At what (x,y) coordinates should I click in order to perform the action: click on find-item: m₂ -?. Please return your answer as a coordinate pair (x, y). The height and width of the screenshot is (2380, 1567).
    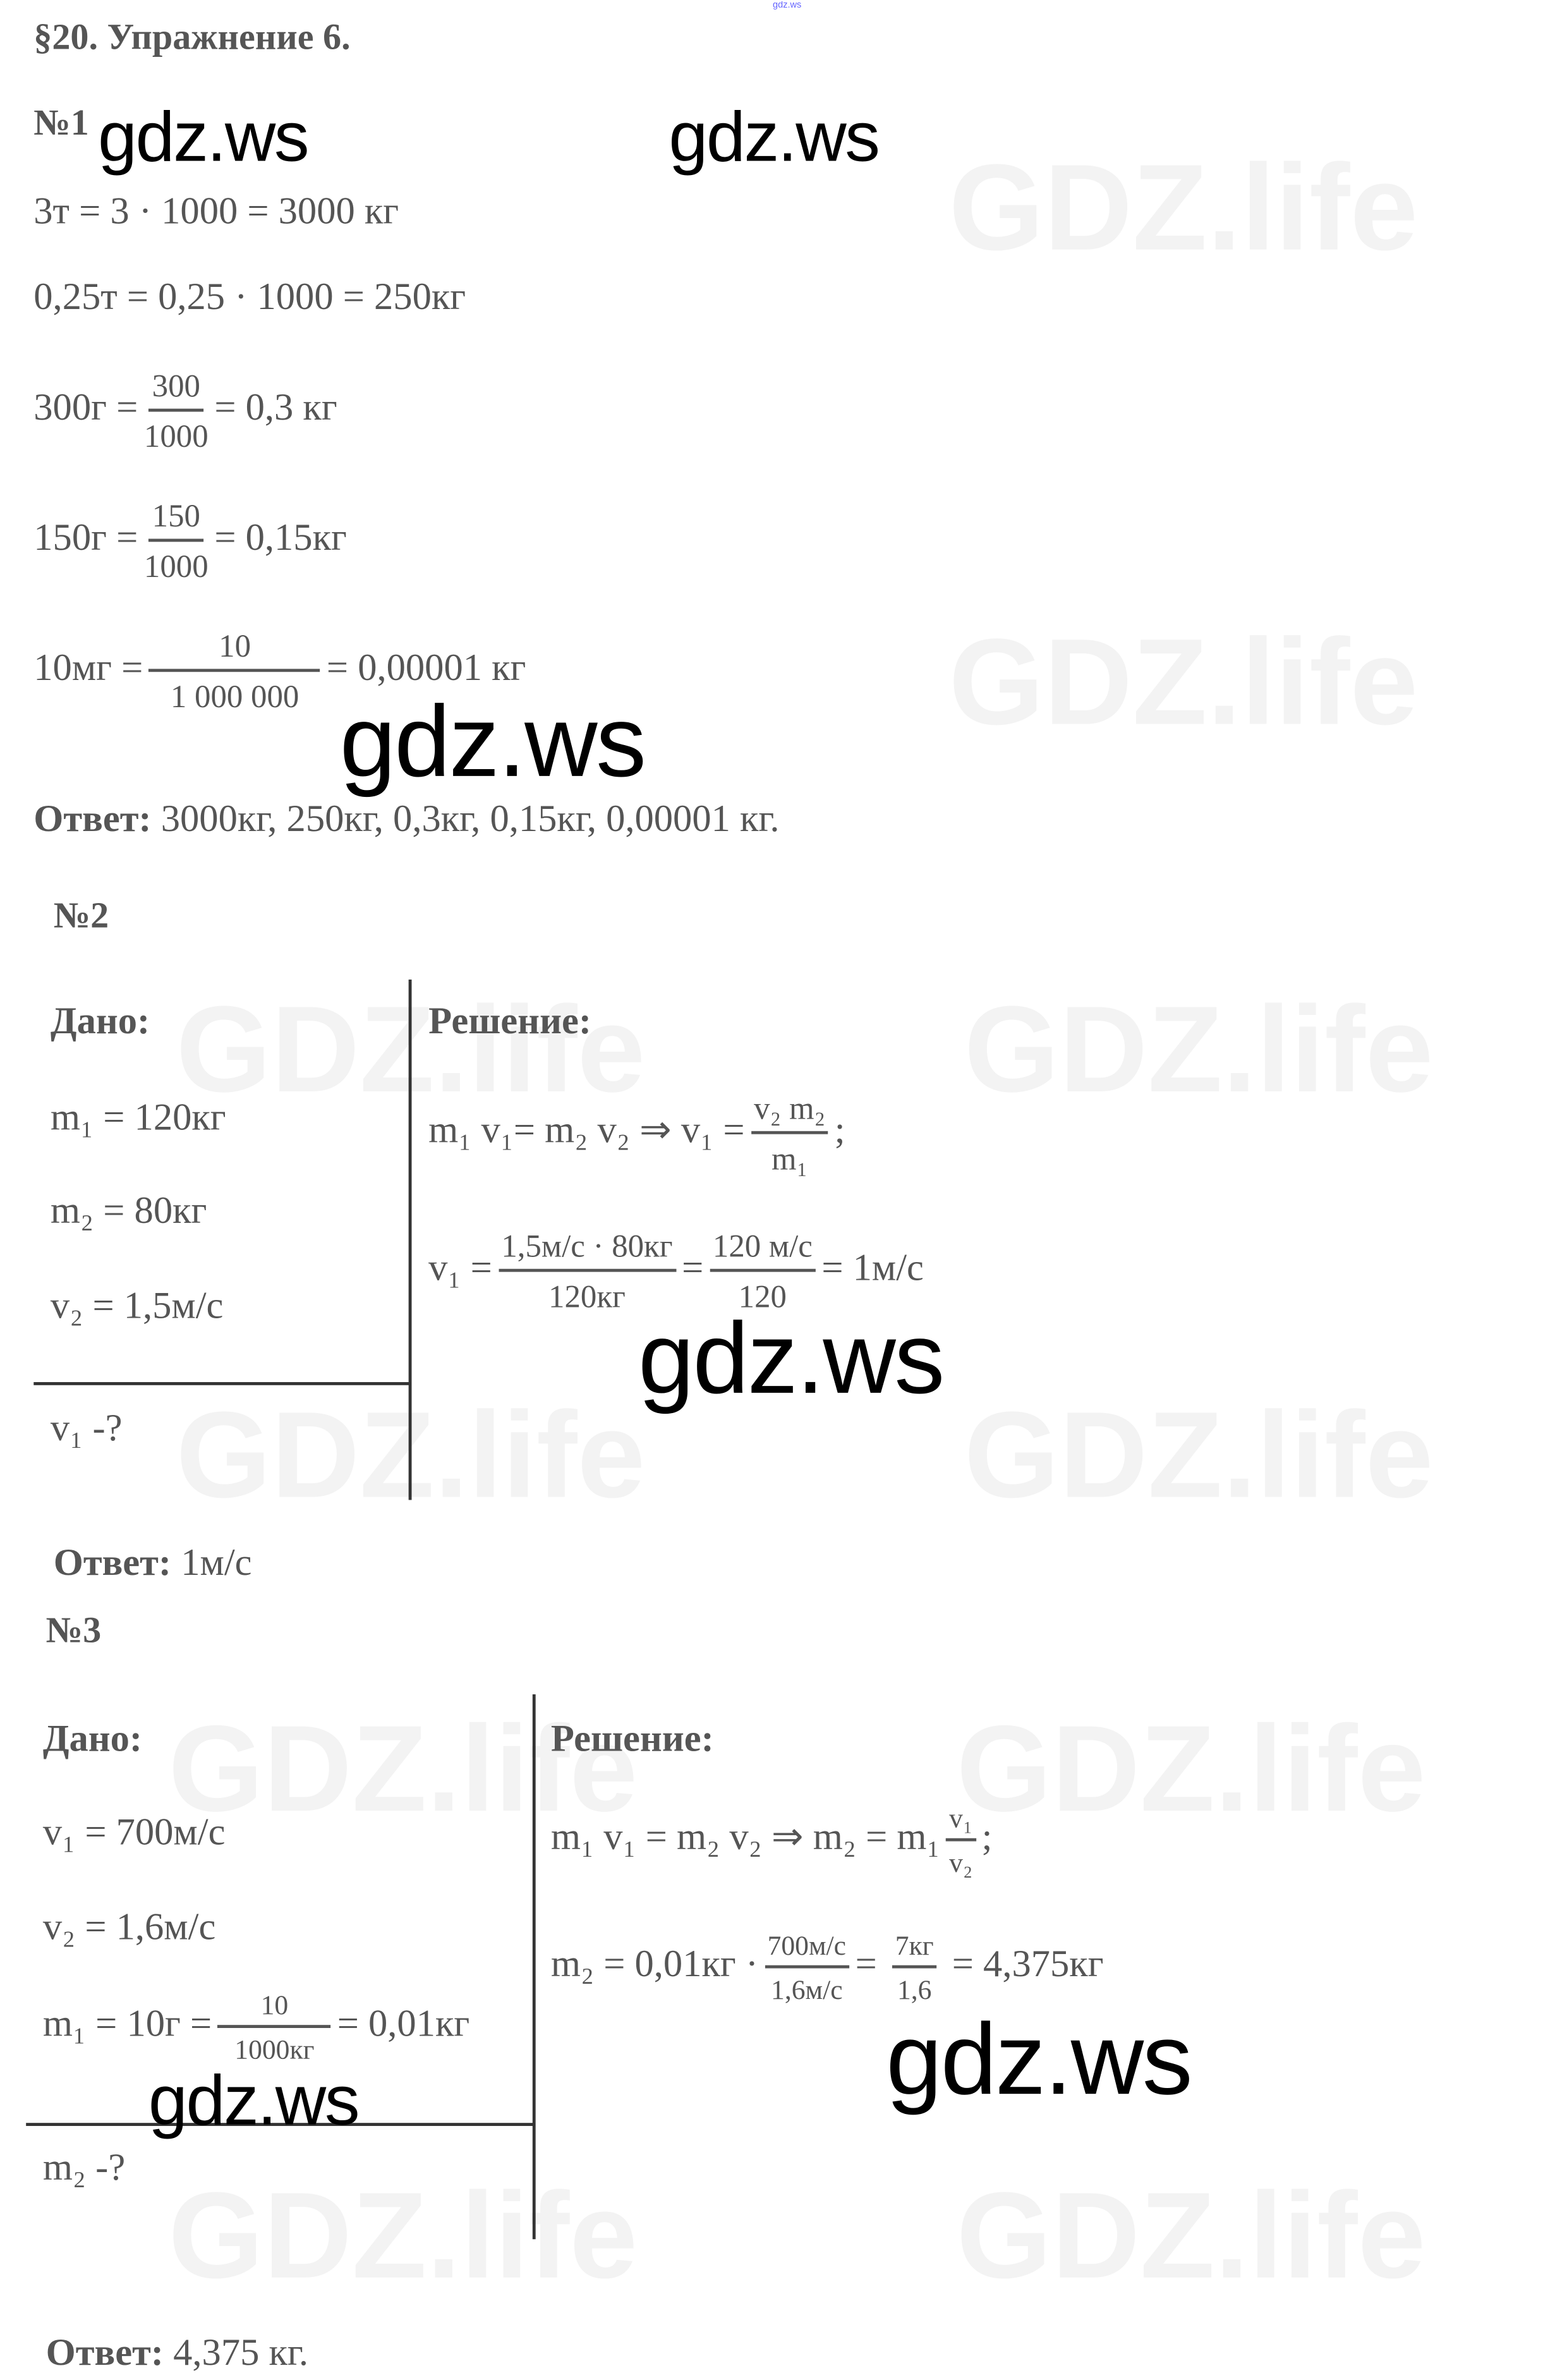
    Looking at the image, I should click on (84, 2168).